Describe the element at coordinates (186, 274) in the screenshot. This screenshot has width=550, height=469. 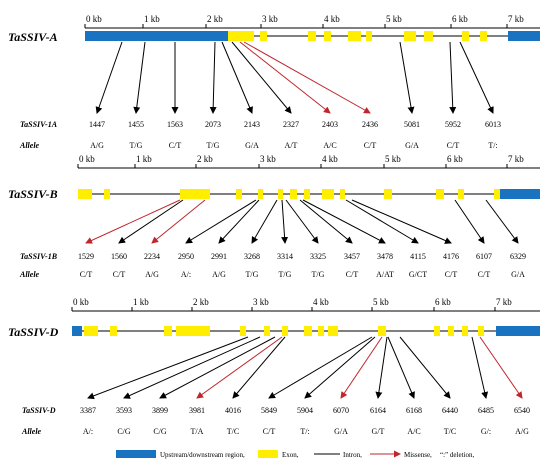
I see `snp-allele-label: A/:` at that location.